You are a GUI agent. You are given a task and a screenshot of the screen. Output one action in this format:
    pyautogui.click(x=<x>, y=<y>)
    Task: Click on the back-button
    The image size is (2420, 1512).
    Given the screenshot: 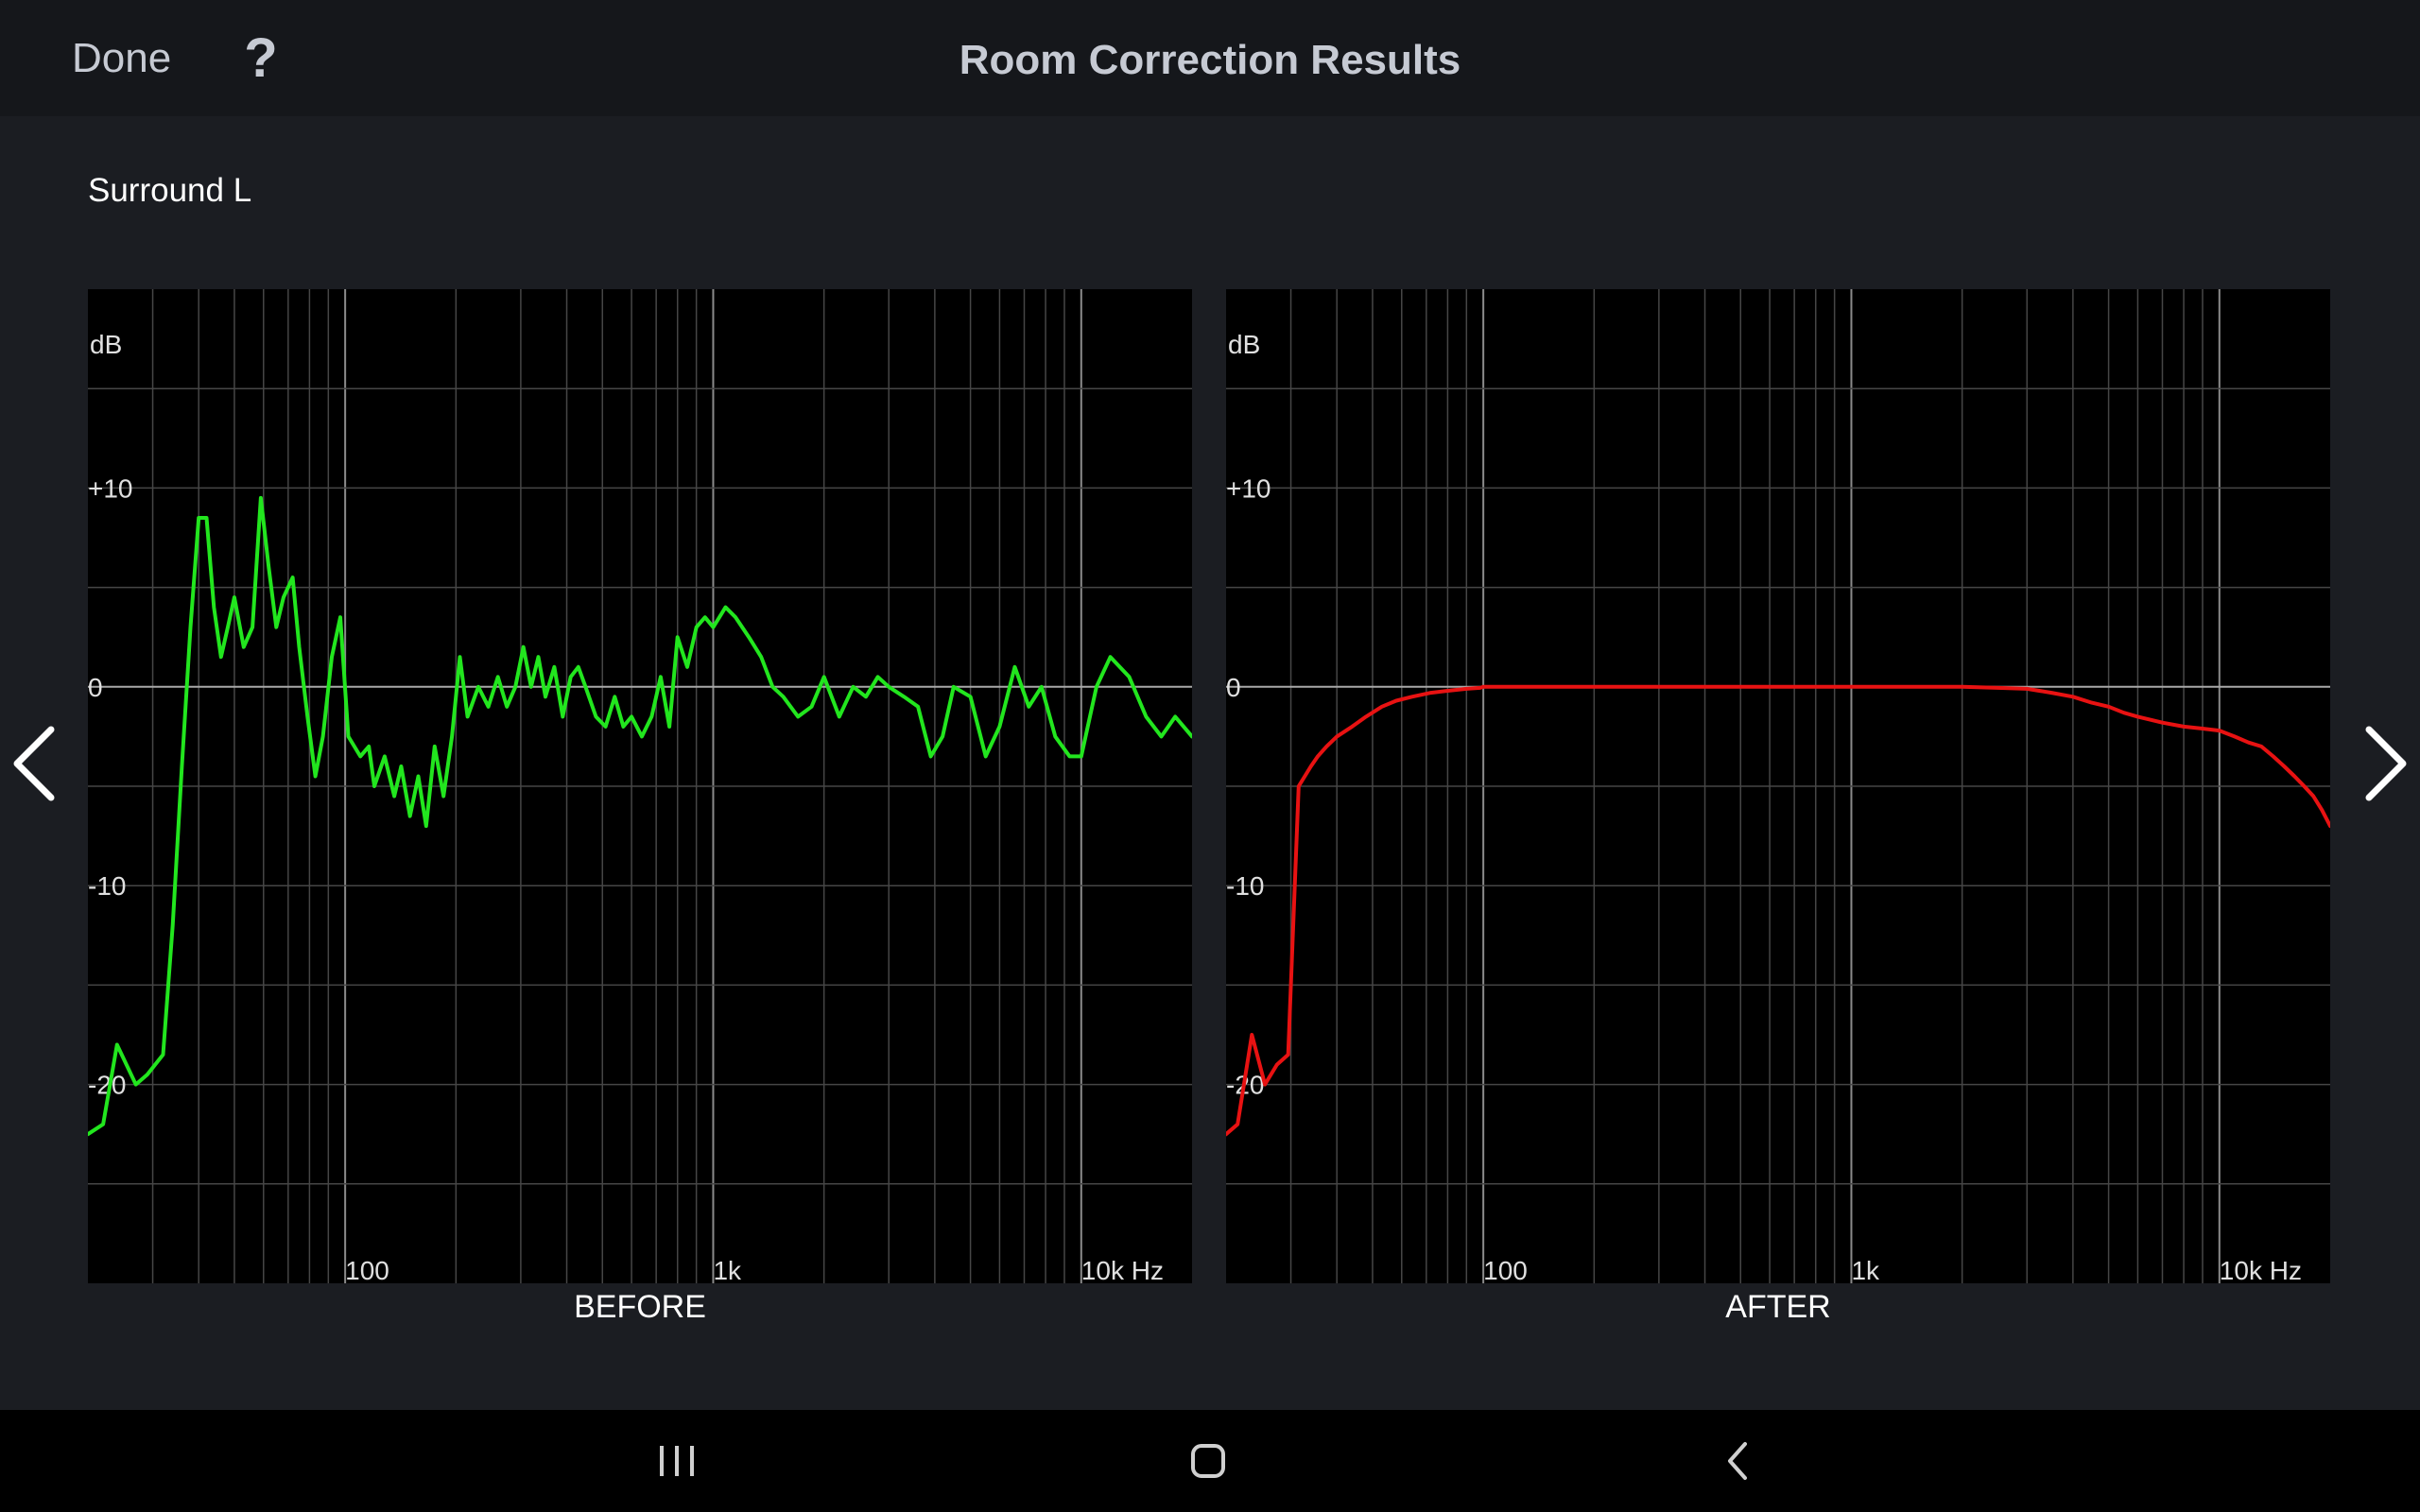 What is the action you would take?
    pyautogui.click(x=1739, y=1461)
    